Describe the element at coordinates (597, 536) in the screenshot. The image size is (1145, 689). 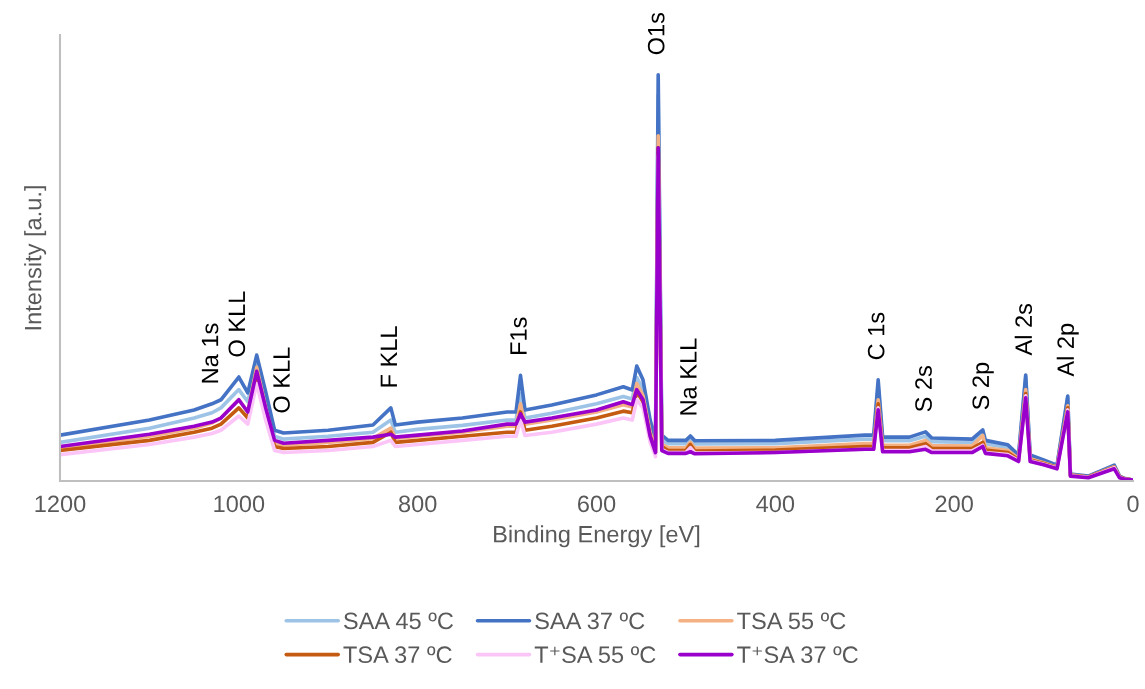
I see `x-axis-title: Binding Energy [eV]` at that location.